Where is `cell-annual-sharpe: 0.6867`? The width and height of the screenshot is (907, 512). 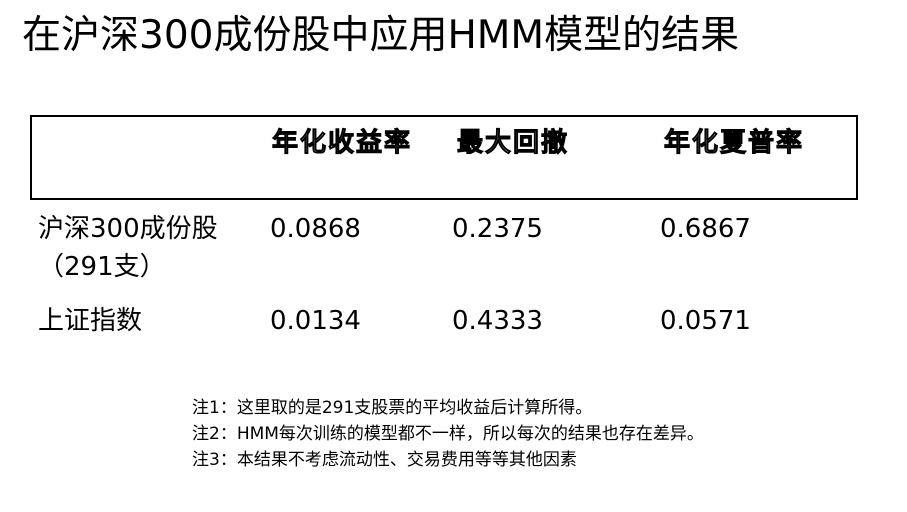
cell-annual-sharpe: 0.6867 is located at coordinates (705, 229).